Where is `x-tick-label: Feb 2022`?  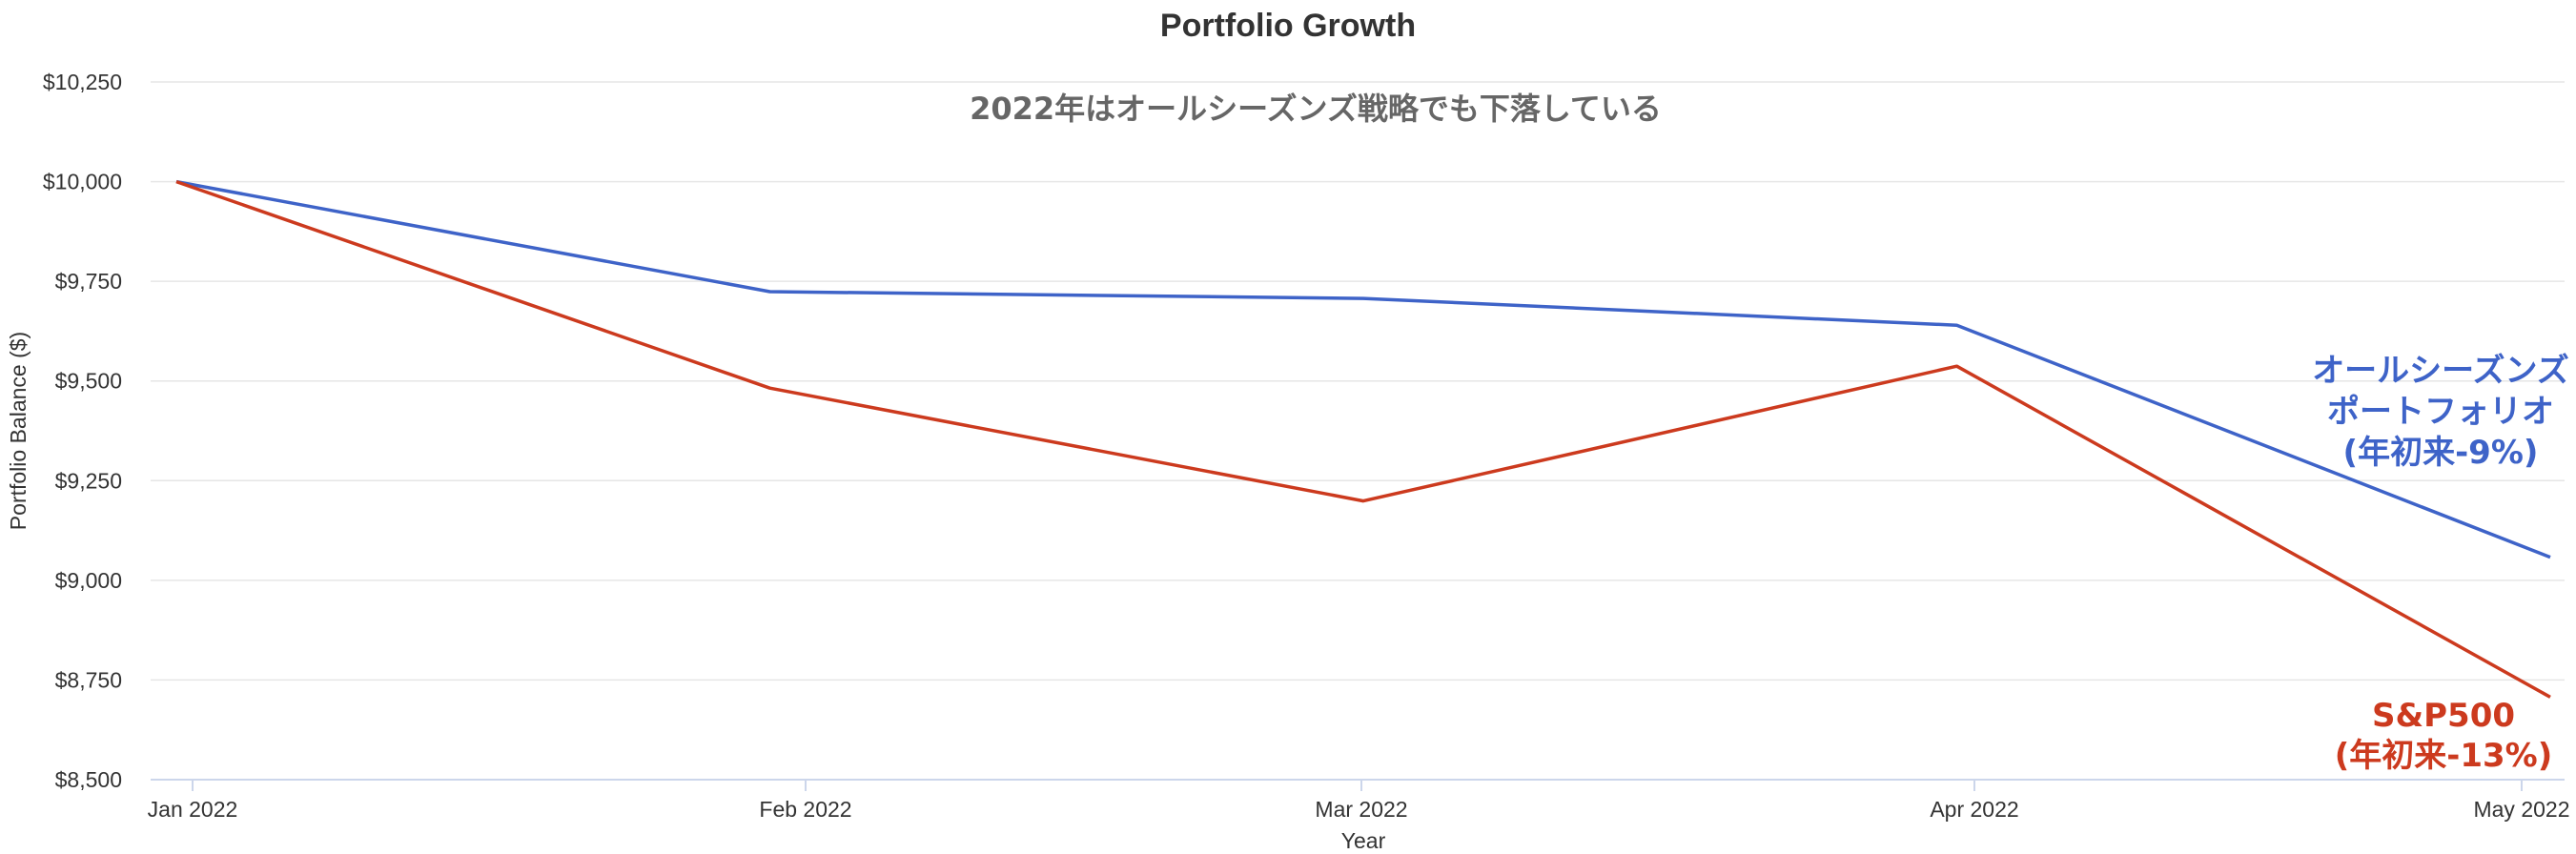
x-tick-label: Feb 2022 is located at coordinates (805, 810).